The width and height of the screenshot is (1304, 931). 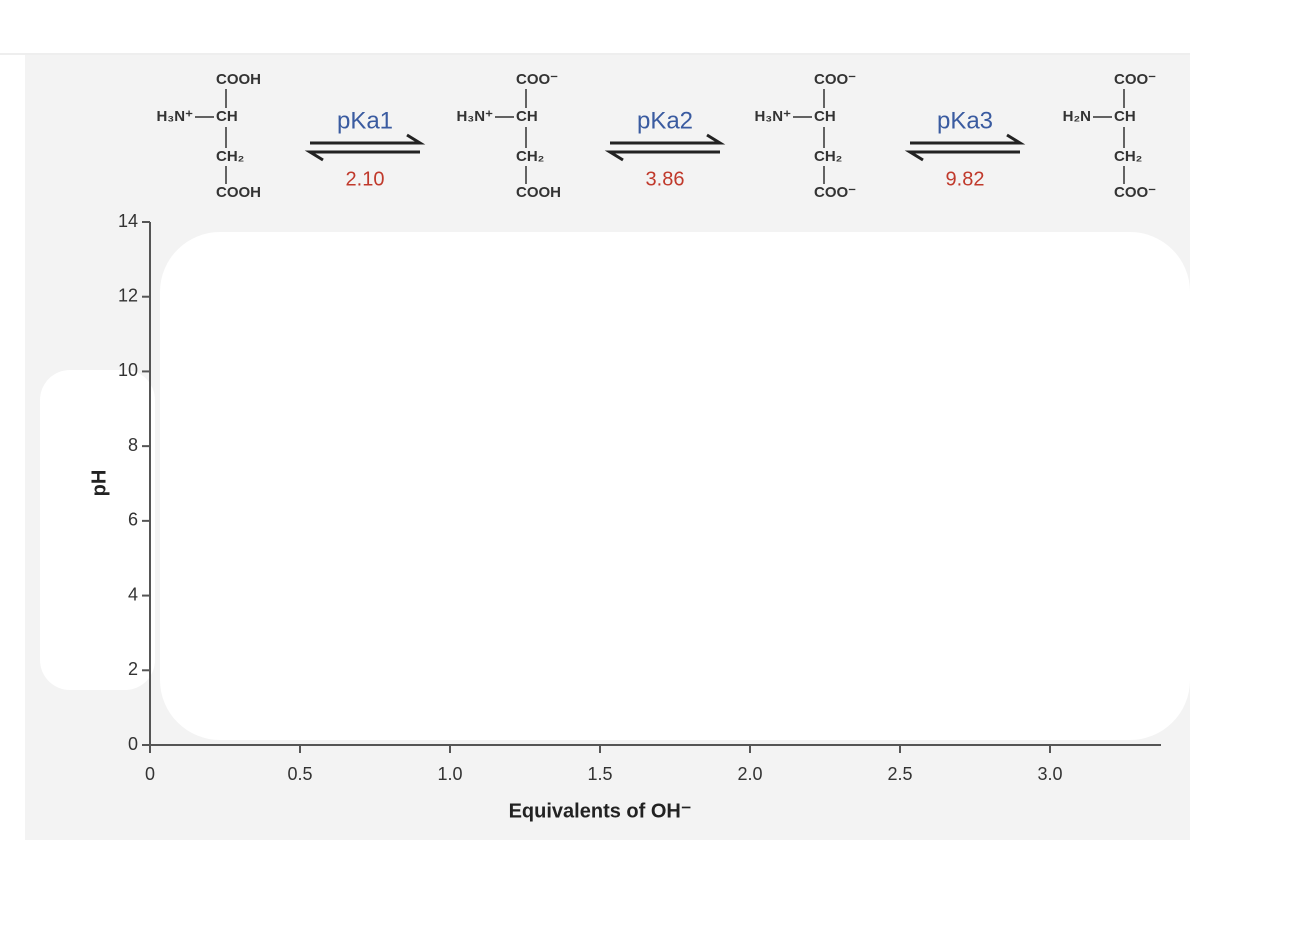 What do you see at coordinates (238, 79) in the screenshot?
I see `species-top: COOH` at bounding box center [238, 79].